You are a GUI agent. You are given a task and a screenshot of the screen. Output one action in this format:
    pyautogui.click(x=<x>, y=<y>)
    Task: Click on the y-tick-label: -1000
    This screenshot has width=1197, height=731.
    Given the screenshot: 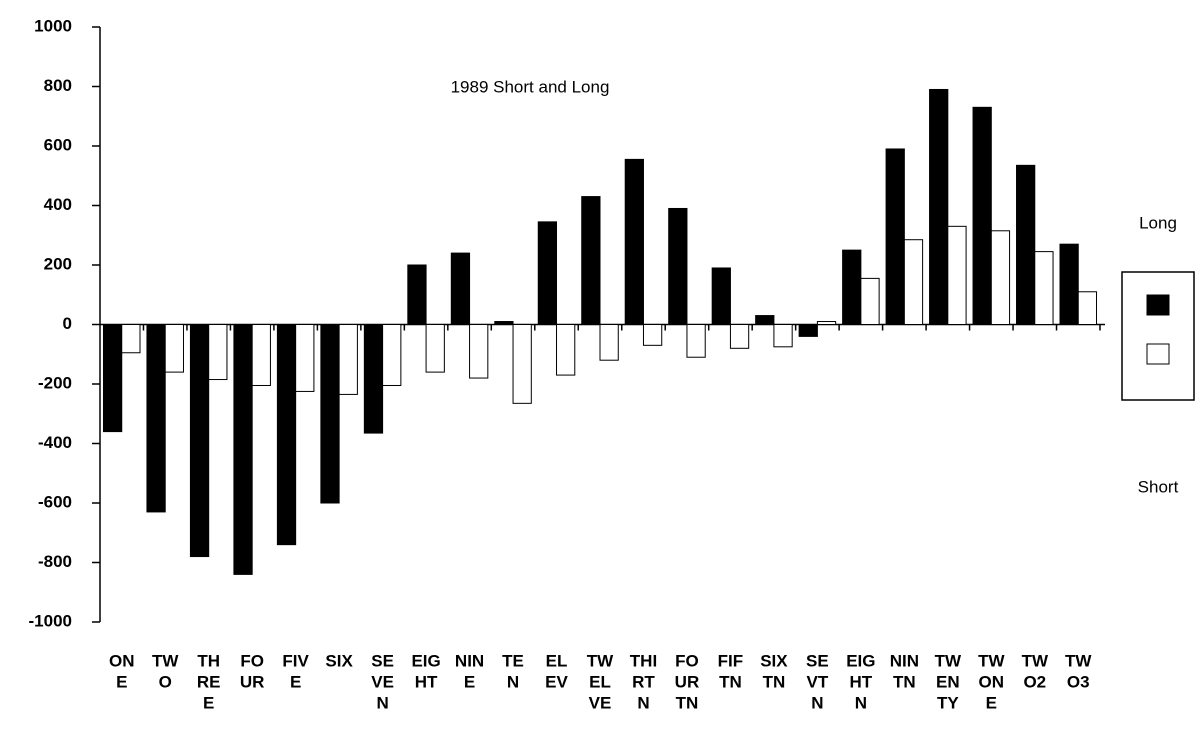 What is the action you would take?
    pyautogui.click(x=50, y=620)
    